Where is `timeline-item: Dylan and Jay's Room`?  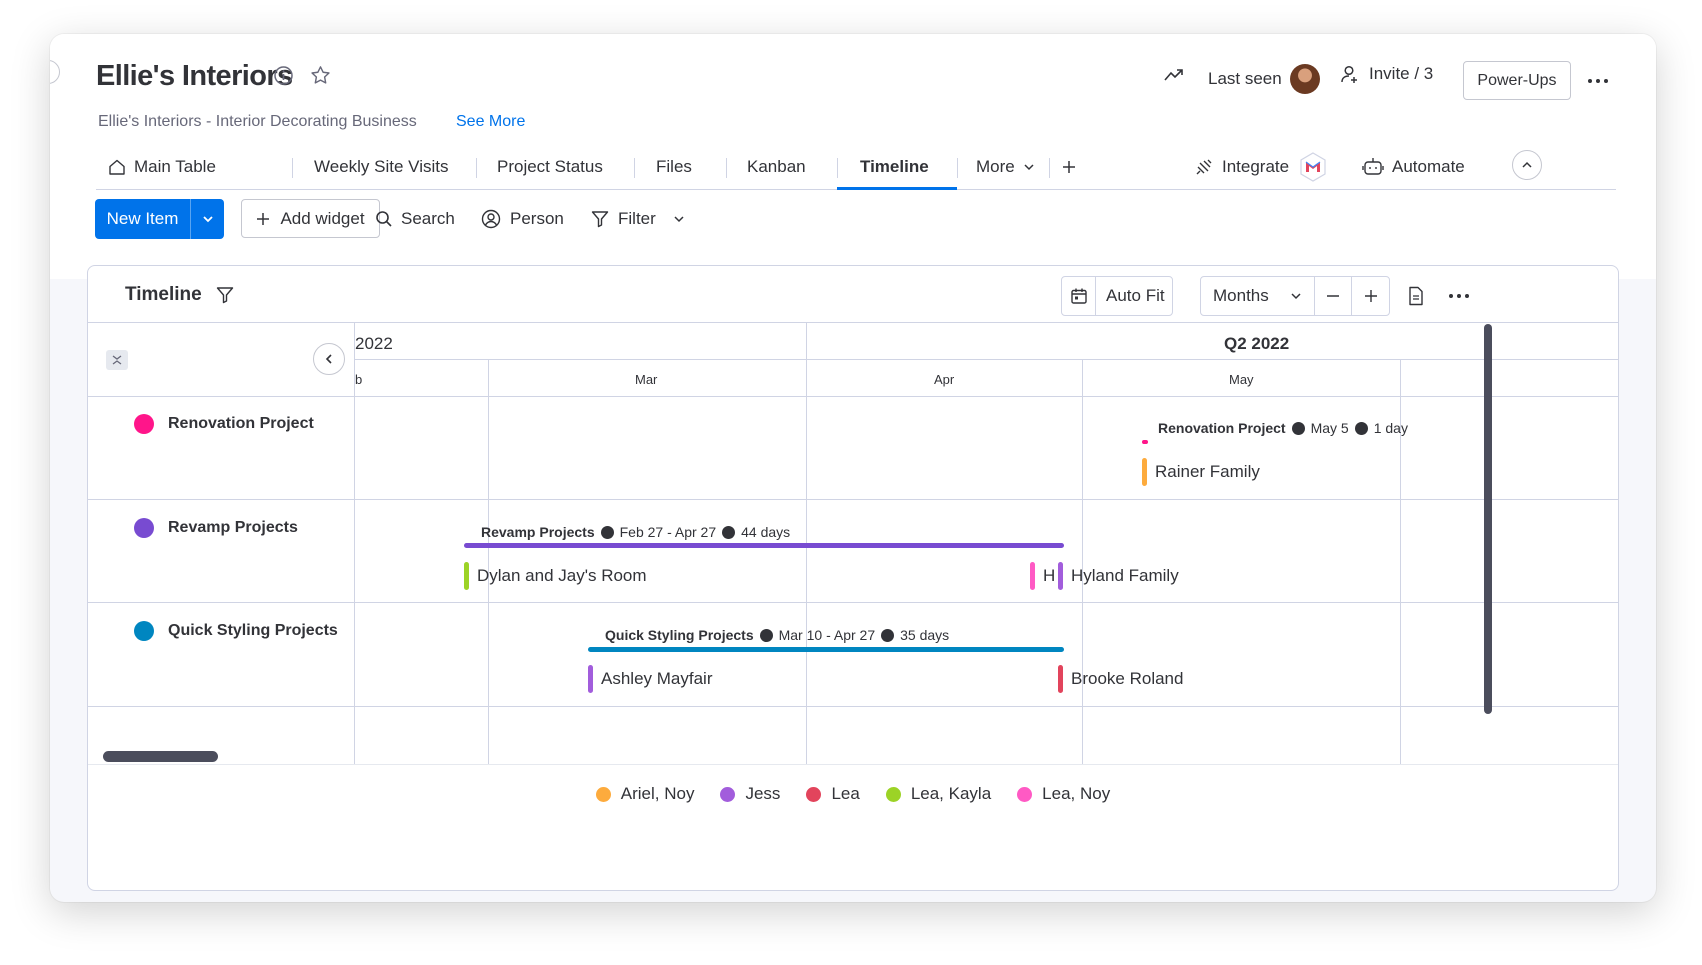
timeline-item: Dylan and Jay's Room is located at coordinates (555, 576).